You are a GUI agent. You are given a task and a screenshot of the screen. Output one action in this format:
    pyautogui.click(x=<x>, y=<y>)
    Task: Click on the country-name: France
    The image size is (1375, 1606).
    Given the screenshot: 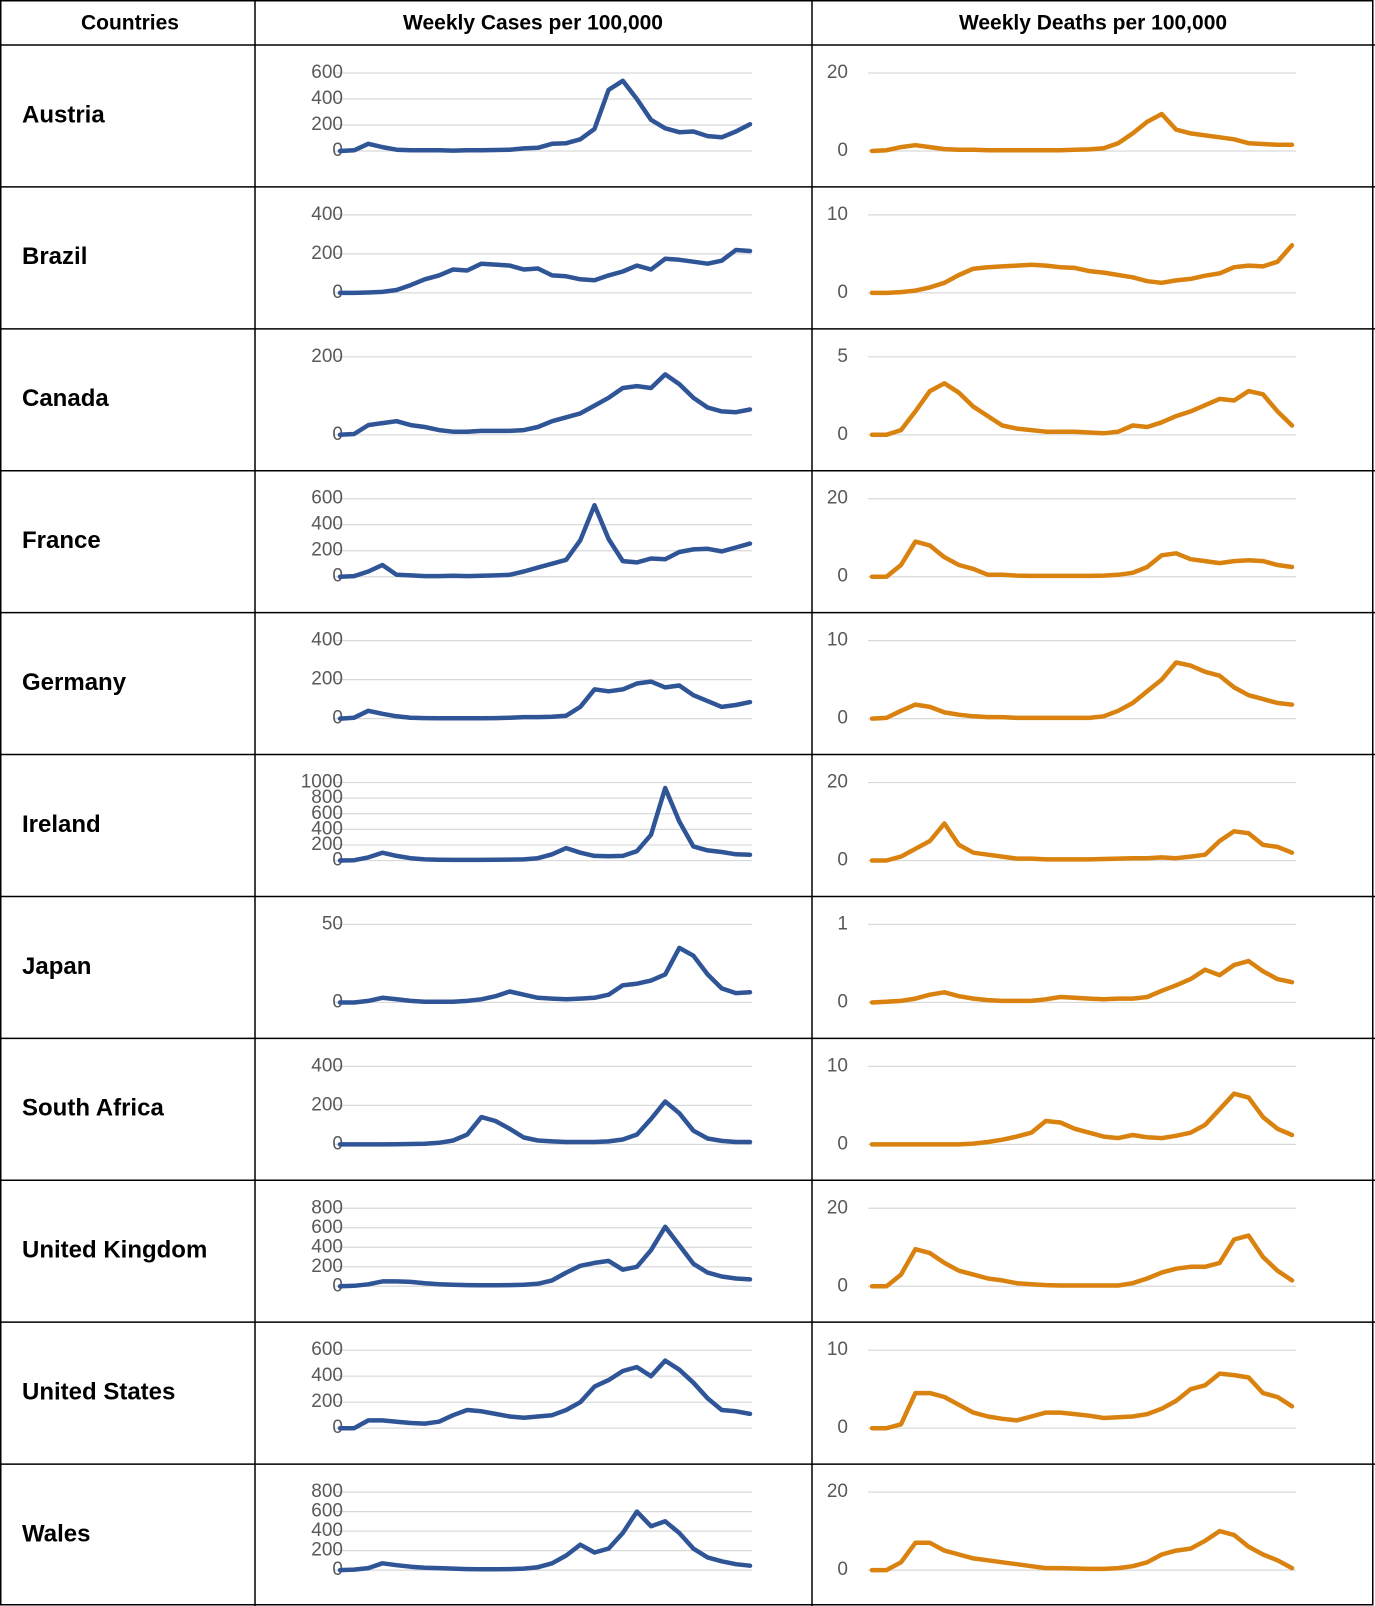 What is the action you would take?
    pyautogui.click(x=61, y=540)
    